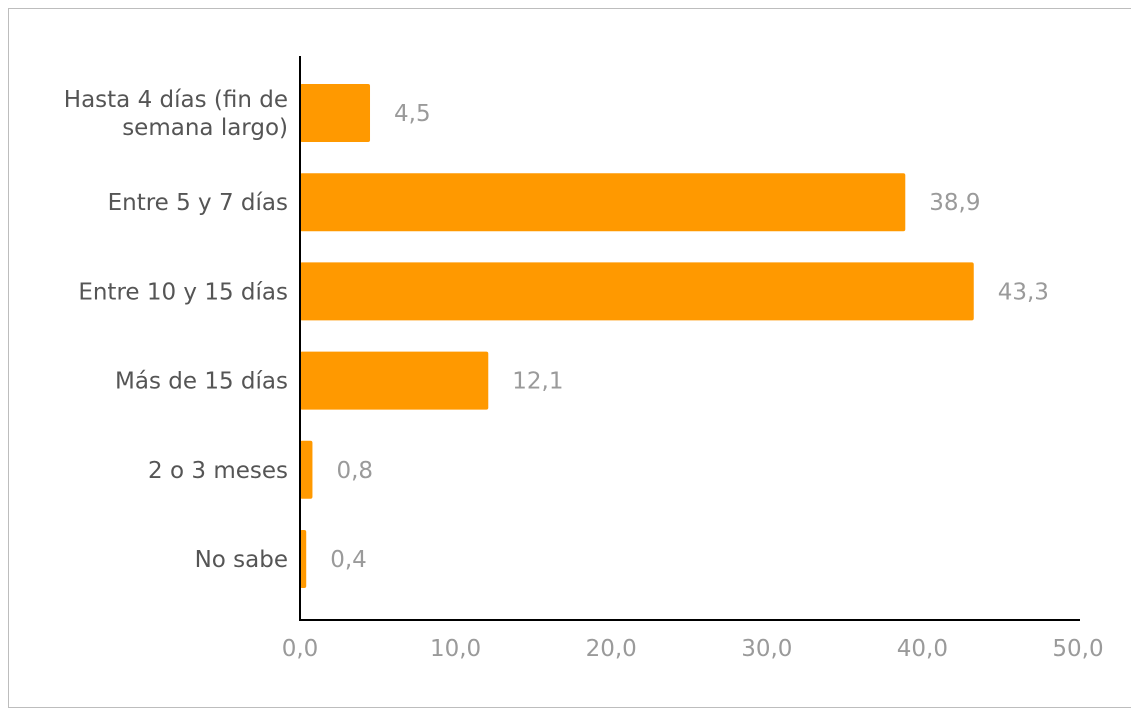  What do you see at coordinates (176, 114) in the screenshot?
I see `category-label-0: Hasta 4 días (fin de semana largo)` at bounding box center [176, 114].